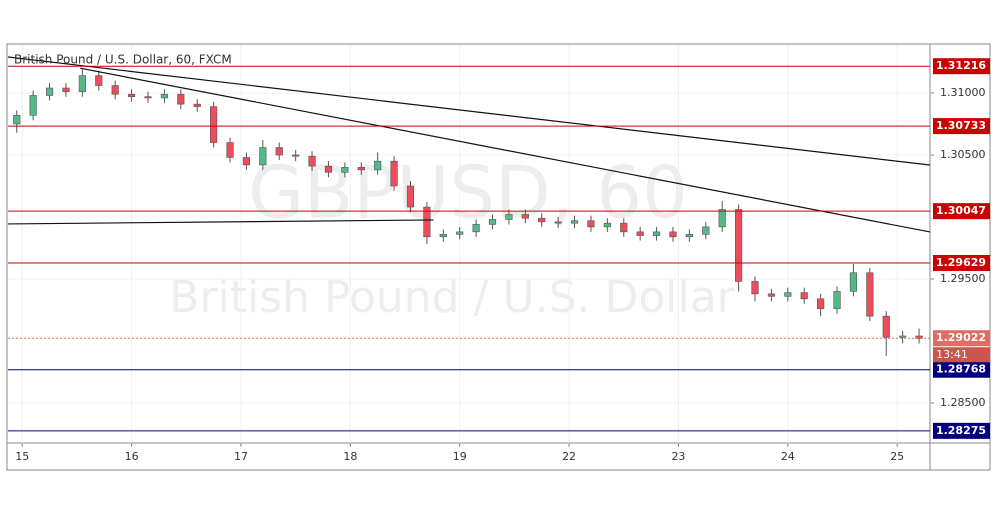 The image size is (995, 507). Describe the element at coordinates (788, 456) in the screenshot. I see `x-tick-label: 24` at that location.